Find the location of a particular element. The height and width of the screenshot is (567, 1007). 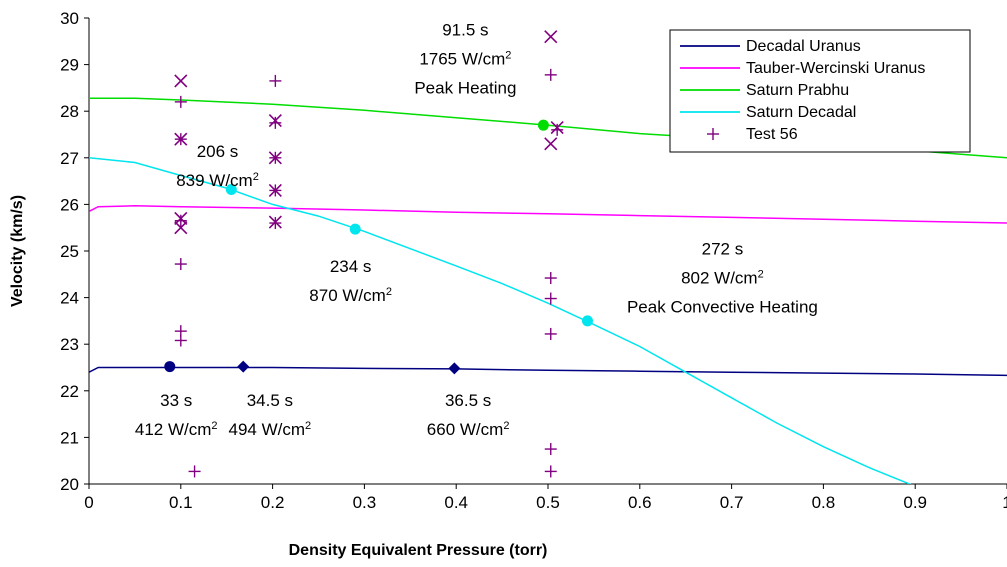

y-tick-label: 23 is located at coordinates (69, 344).